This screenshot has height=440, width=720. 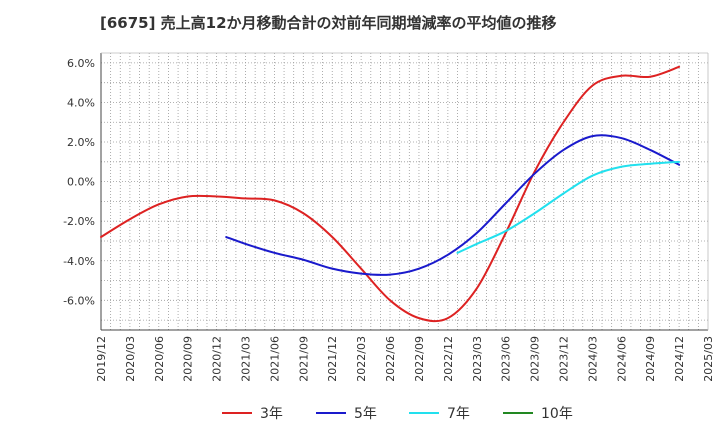 What do you see at coordinates (81, 182) in the screenshot?
I see `y-tick-label: 0.0%` at bounding box center [81, 182].